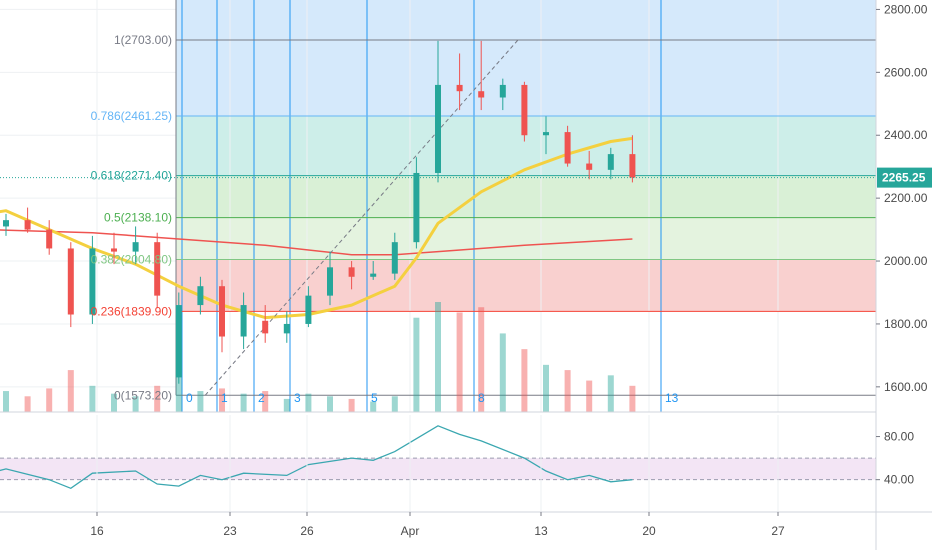 This screenshot has height=555, width=932. What do you see at coordinates (904, 275) in the screenshot?
I see `price-axis-bg` at bounding box center [904, 275].